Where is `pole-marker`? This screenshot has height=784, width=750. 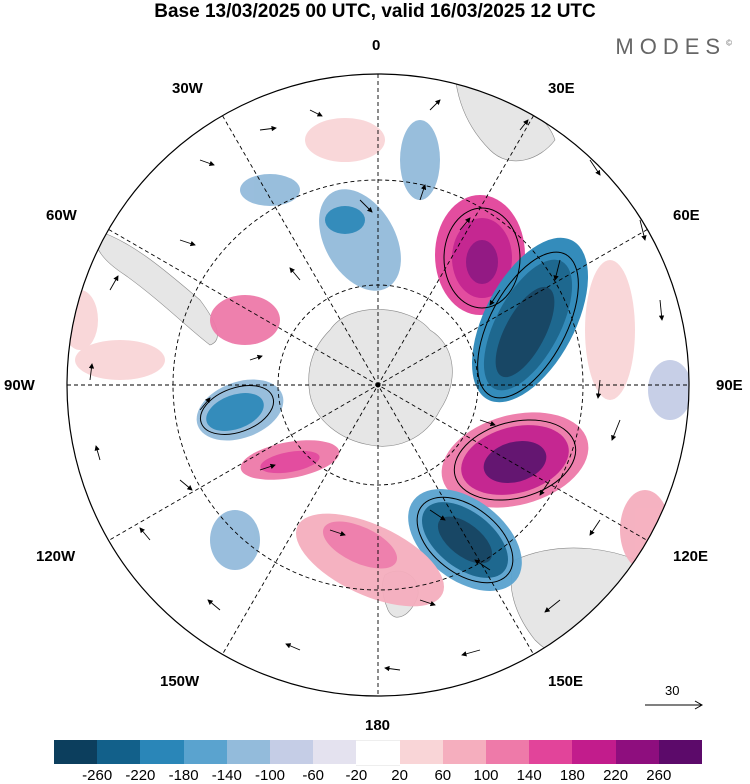 pole-marker is located at coordinates (378, 385).